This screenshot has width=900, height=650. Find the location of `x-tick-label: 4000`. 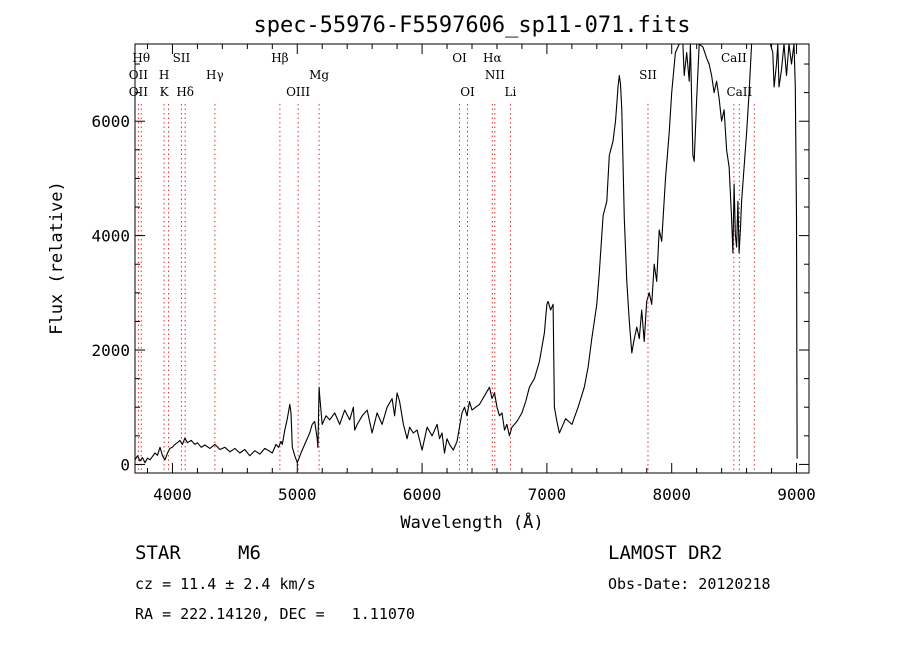

x-tick-label: 4000 is located at coordinates (172, 494).